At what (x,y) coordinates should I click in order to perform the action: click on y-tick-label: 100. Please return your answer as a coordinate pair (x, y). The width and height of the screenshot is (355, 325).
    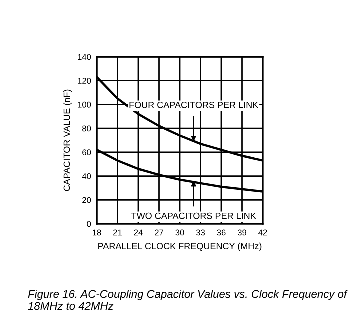
    Looking at the image, I should click on (85, 105).